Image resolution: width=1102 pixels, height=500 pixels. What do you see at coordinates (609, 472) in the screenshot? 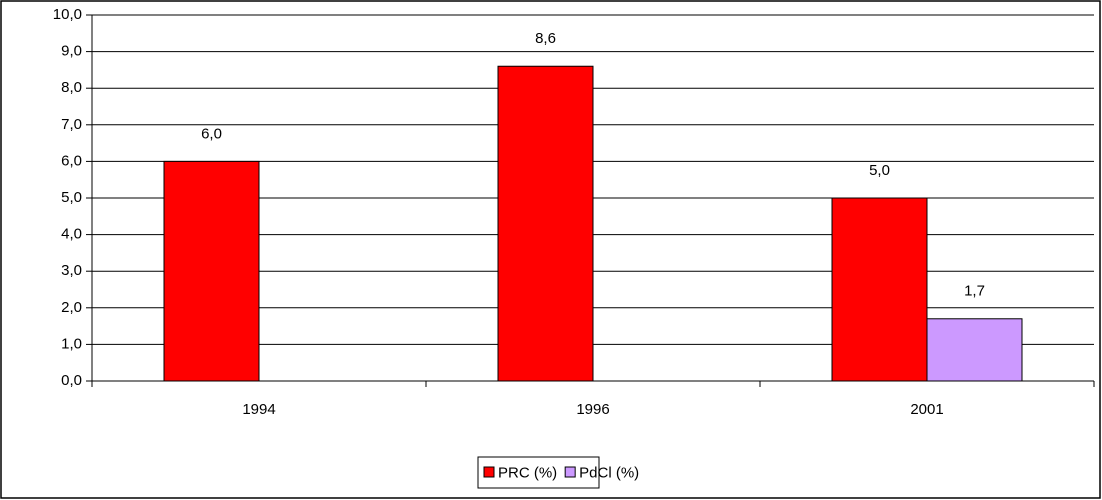
I see `legend-label: PdCl (%)` at bounding box center [609, 472].